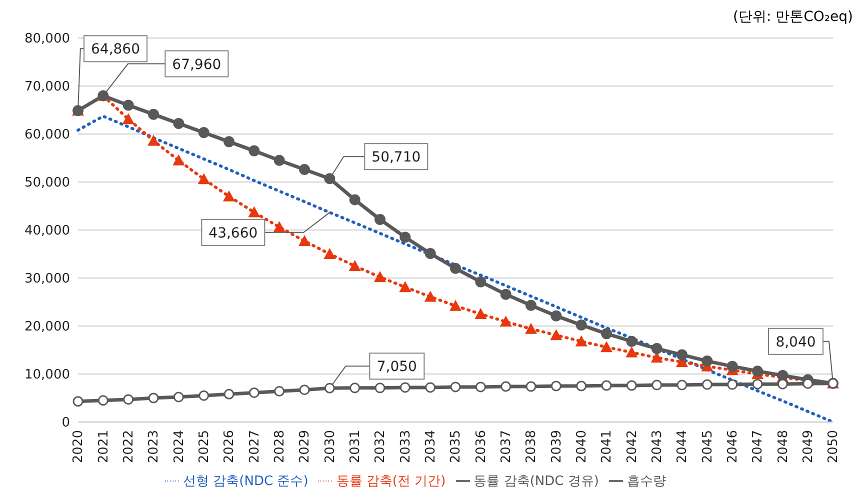 This screenshot has width=863, height=500. Describe the element at coordinates (532, 447) in the screenshot. I see `x-tick-label: 2038` at that location.